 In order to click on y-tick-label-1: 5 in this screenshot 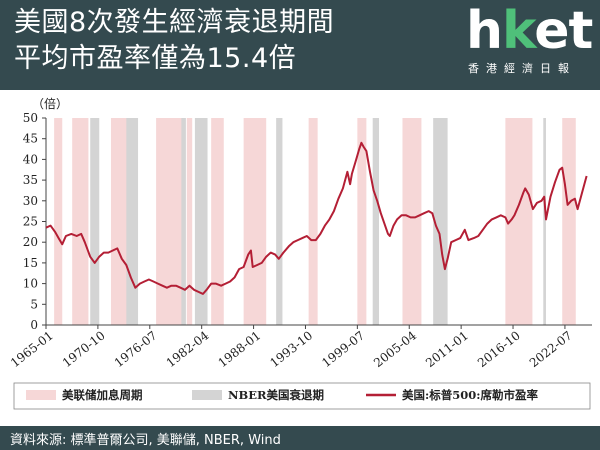, I will do `click(34, 304)`.